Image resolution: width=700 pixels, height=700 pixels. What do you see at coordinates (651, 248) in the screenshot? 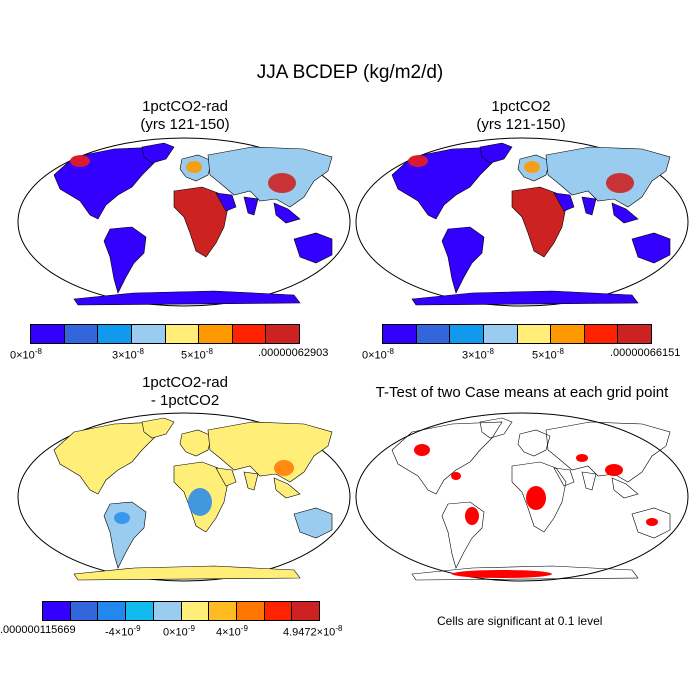
I see `continent-australia` at bounding box center [651, 248].